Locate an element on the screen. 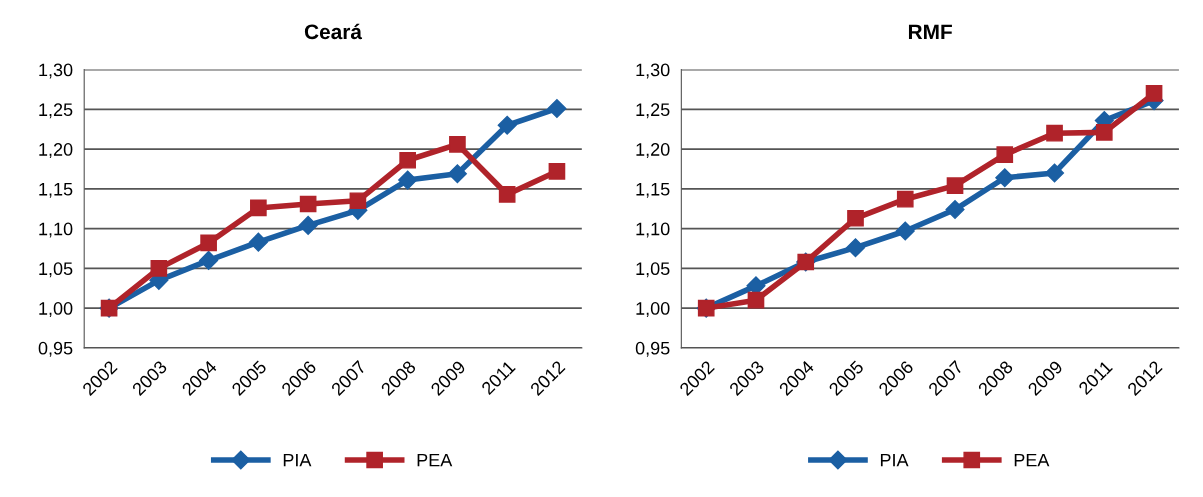 Image resolution: width=1203 pixels, height=497 pixels. chart-title: Ceará is located at coordinates (333, 31).